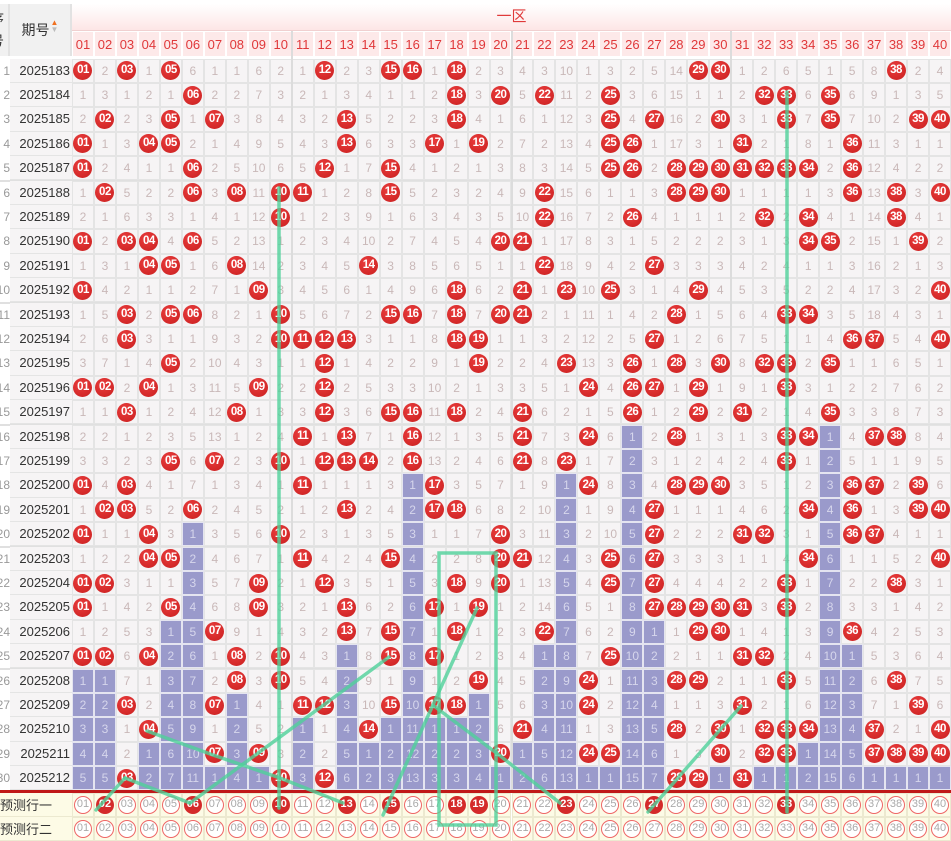 The width and height of the screenshot is (951, 841). I want to click on prediction-ball: 08, so click(236, 829).